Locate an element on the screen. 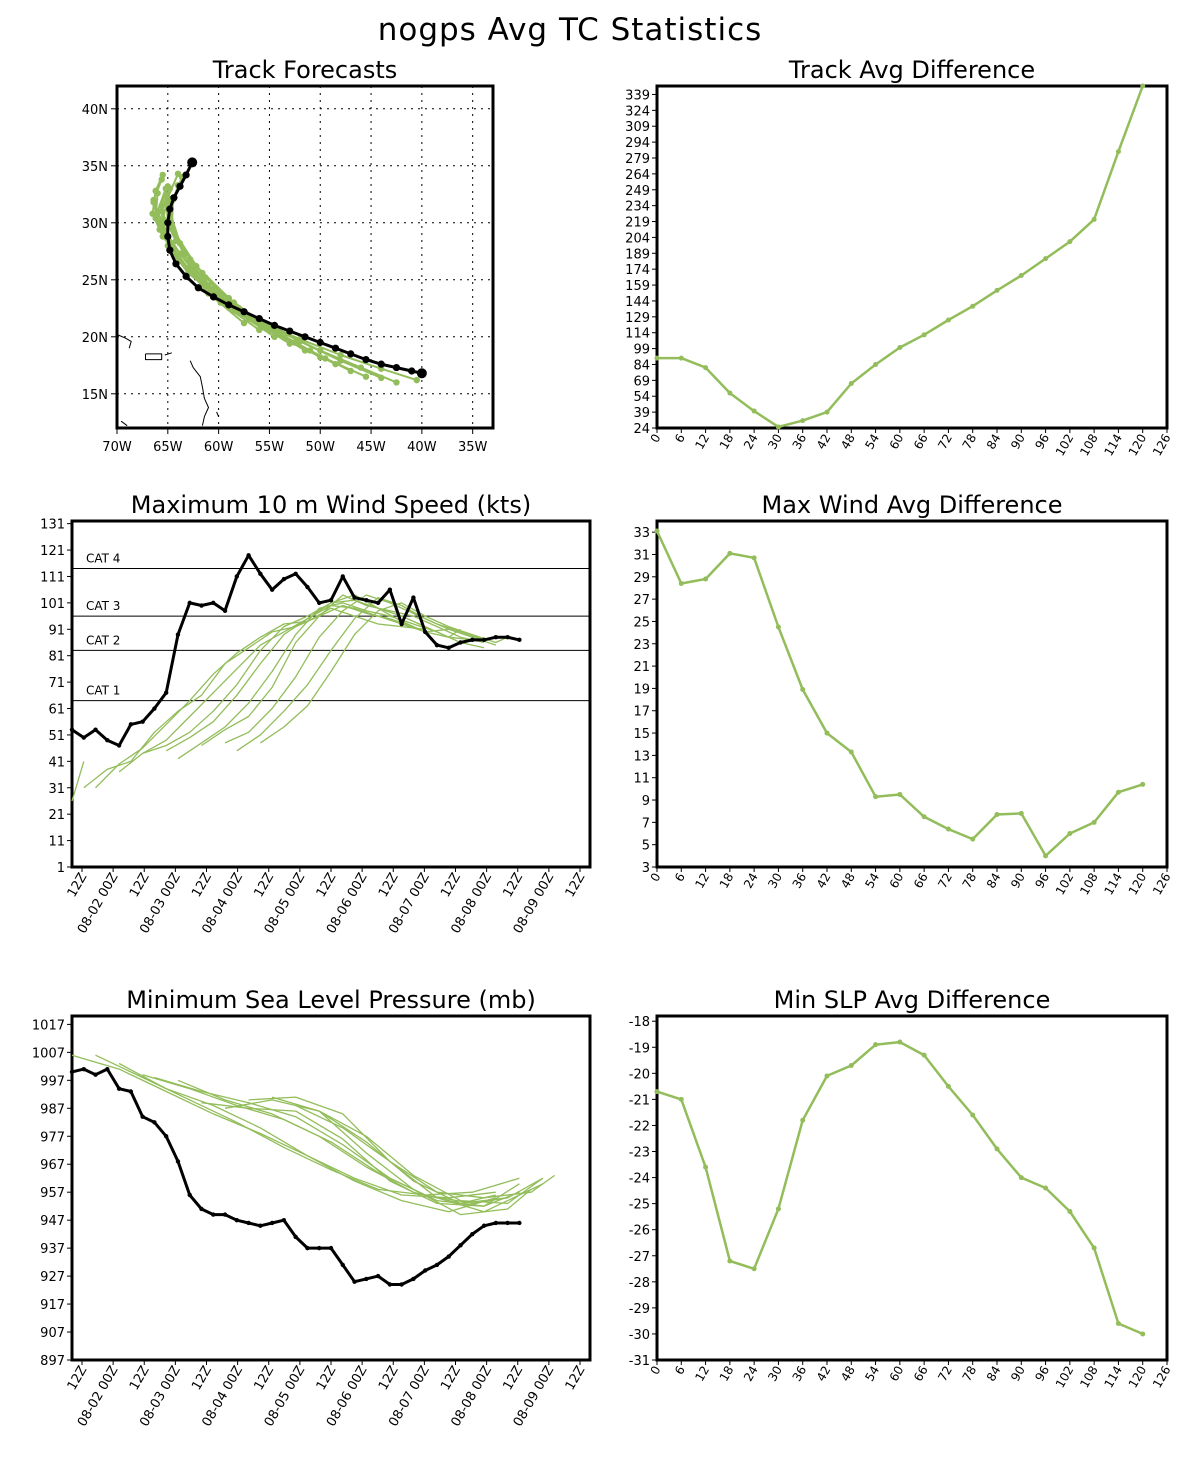 The width and height of the screenshot is (1200, 1469). y-tick-label: 339 is located at coordinates (637, 95).